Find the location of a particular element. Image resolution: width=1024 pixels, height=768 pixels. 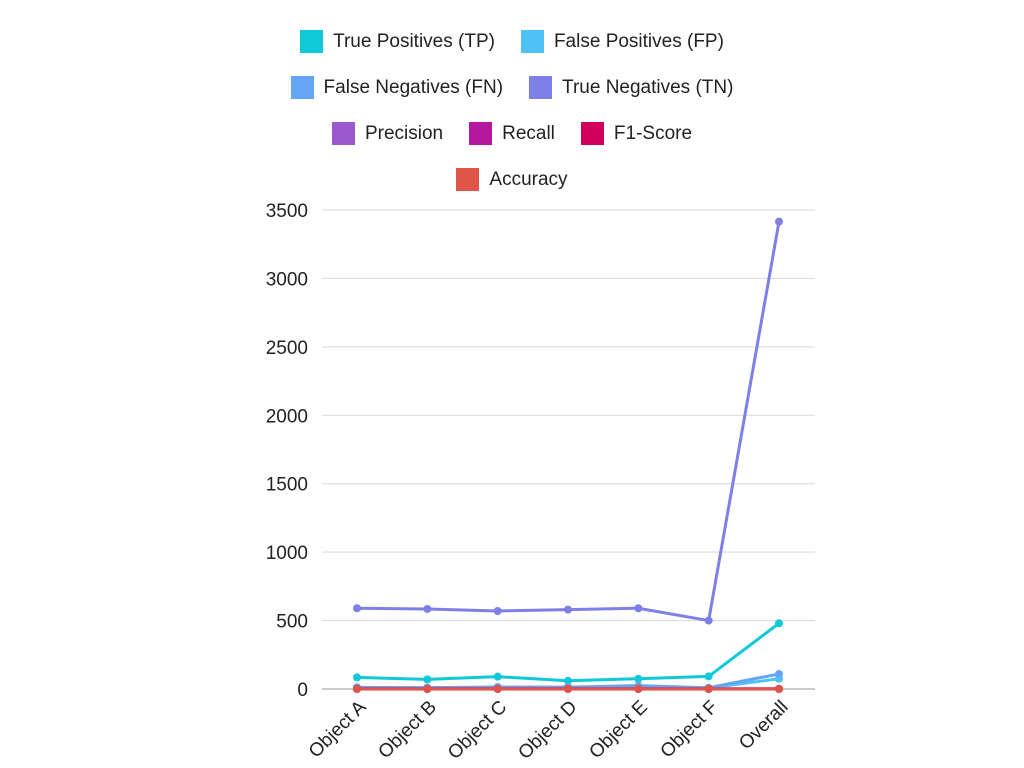

y-tick-label: 3500 is located at coordinates (287, 211).